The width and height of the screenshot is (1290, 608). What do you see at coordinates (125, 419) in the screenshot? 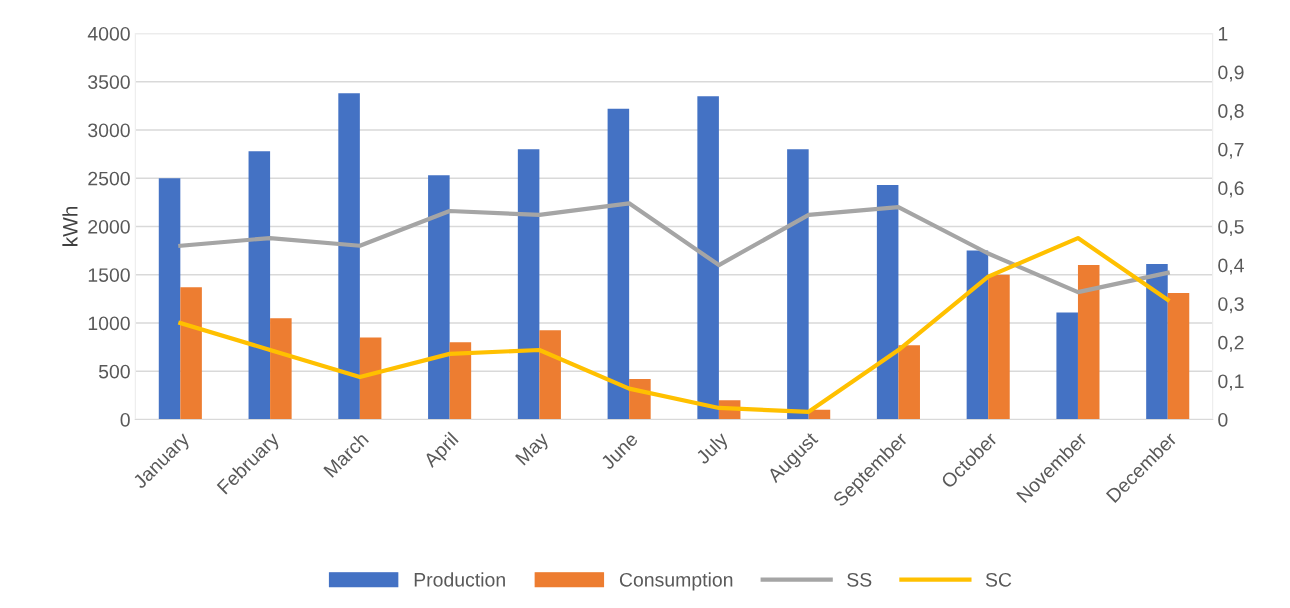
I see `y-tick-label: 0` at bounding box center [125, 419].